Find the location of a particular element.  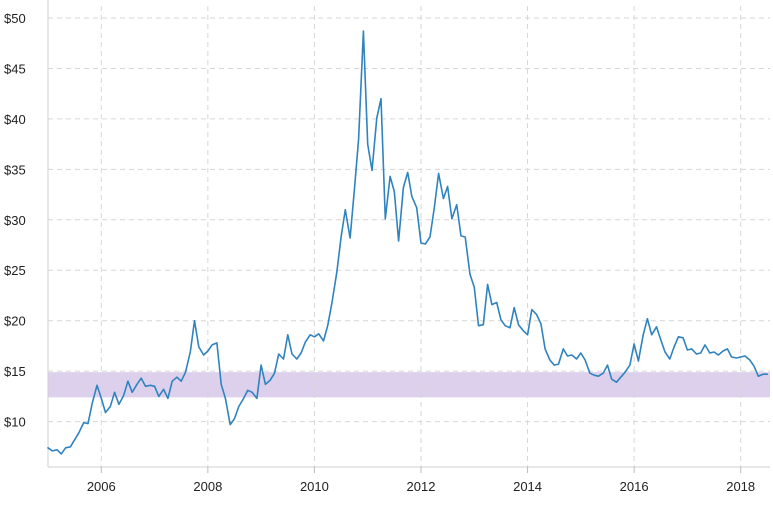

highlight-band is located at coordinates (409, 385).